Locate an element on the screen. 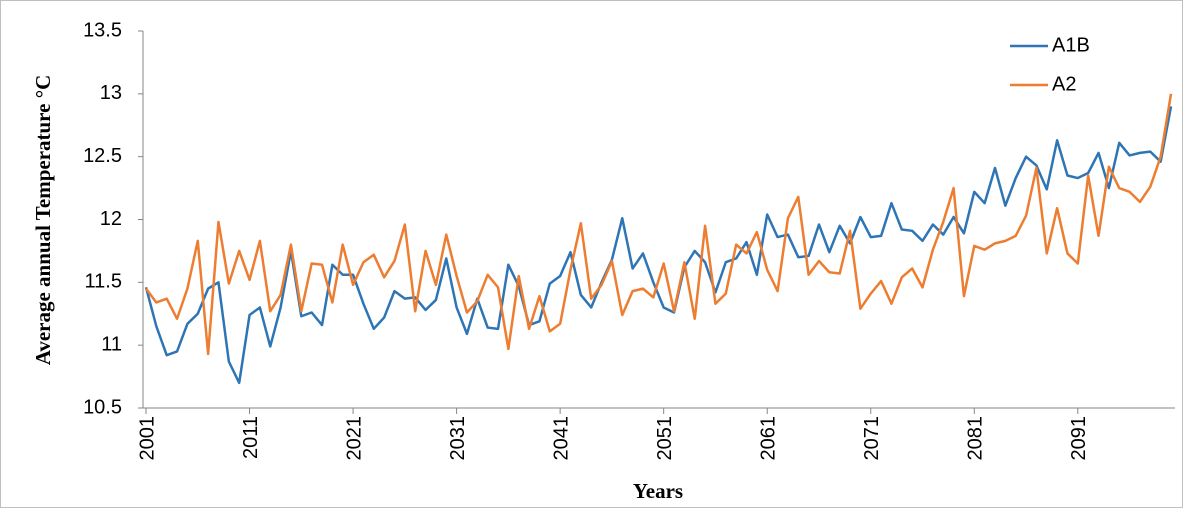 This screenshot has width=1183, height=508. y-tick-label: 12.5 is located at coordinates (102, 156).